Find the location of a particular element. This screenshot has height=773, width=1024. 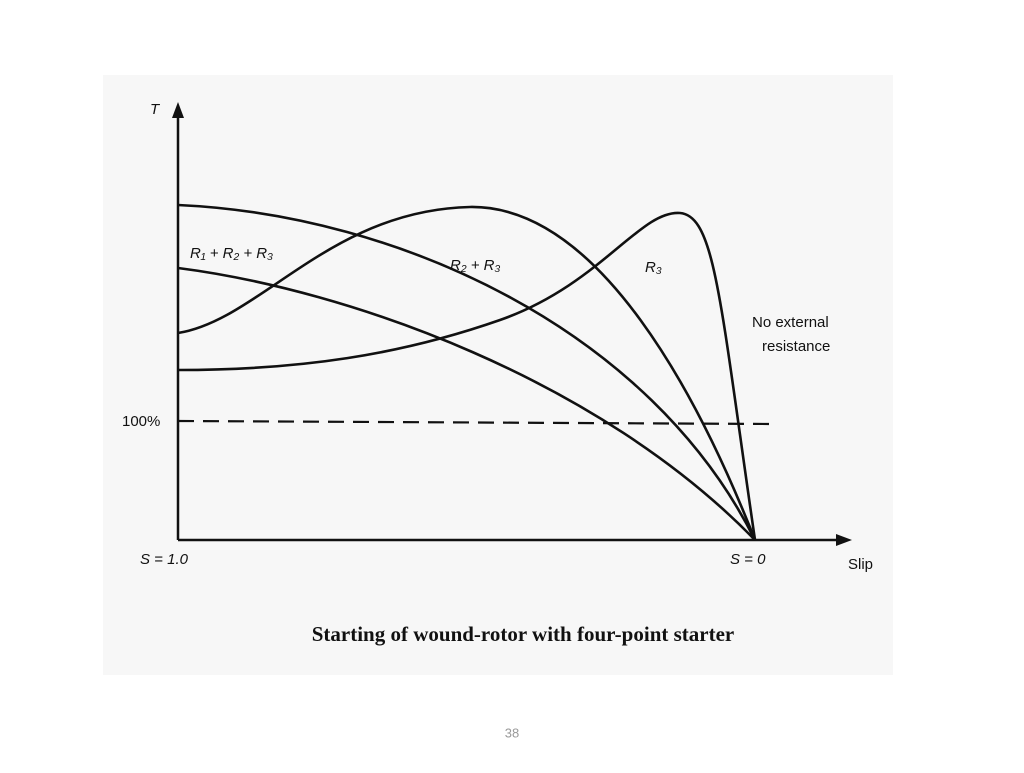

curve-label: R₂ + R₃ is located at coordinates (475, 265).